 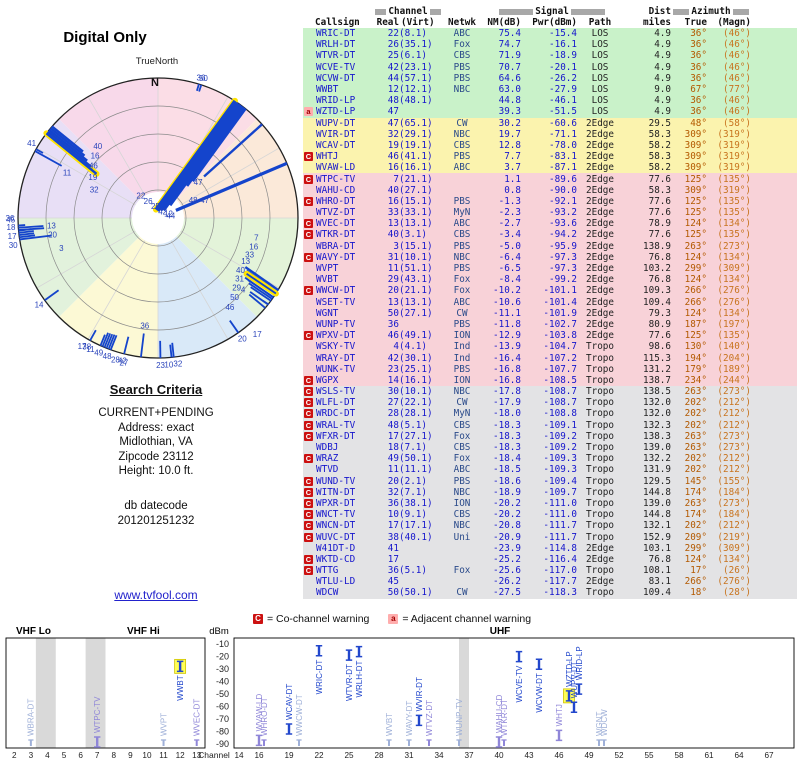 What do you see at coordinates (309, 112) in the screenshot?
I see `adjacent-channel-warning-badge: a` at bounding box center [309, 112].